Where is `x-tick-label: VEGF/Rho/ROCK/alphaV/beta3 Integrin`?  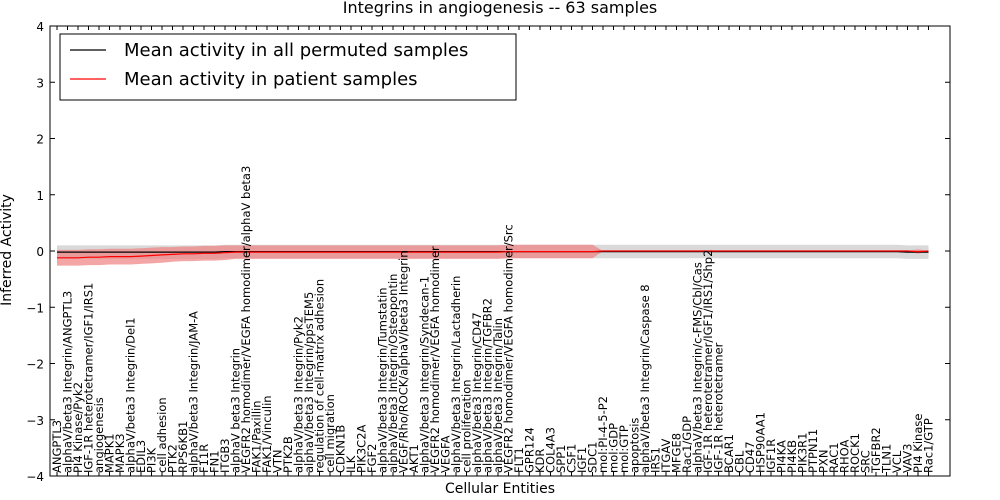
x-tick-label: VEGF/Rho/ROCK/alphaV/beta3 Integrin is located at coordinates (404, 361).